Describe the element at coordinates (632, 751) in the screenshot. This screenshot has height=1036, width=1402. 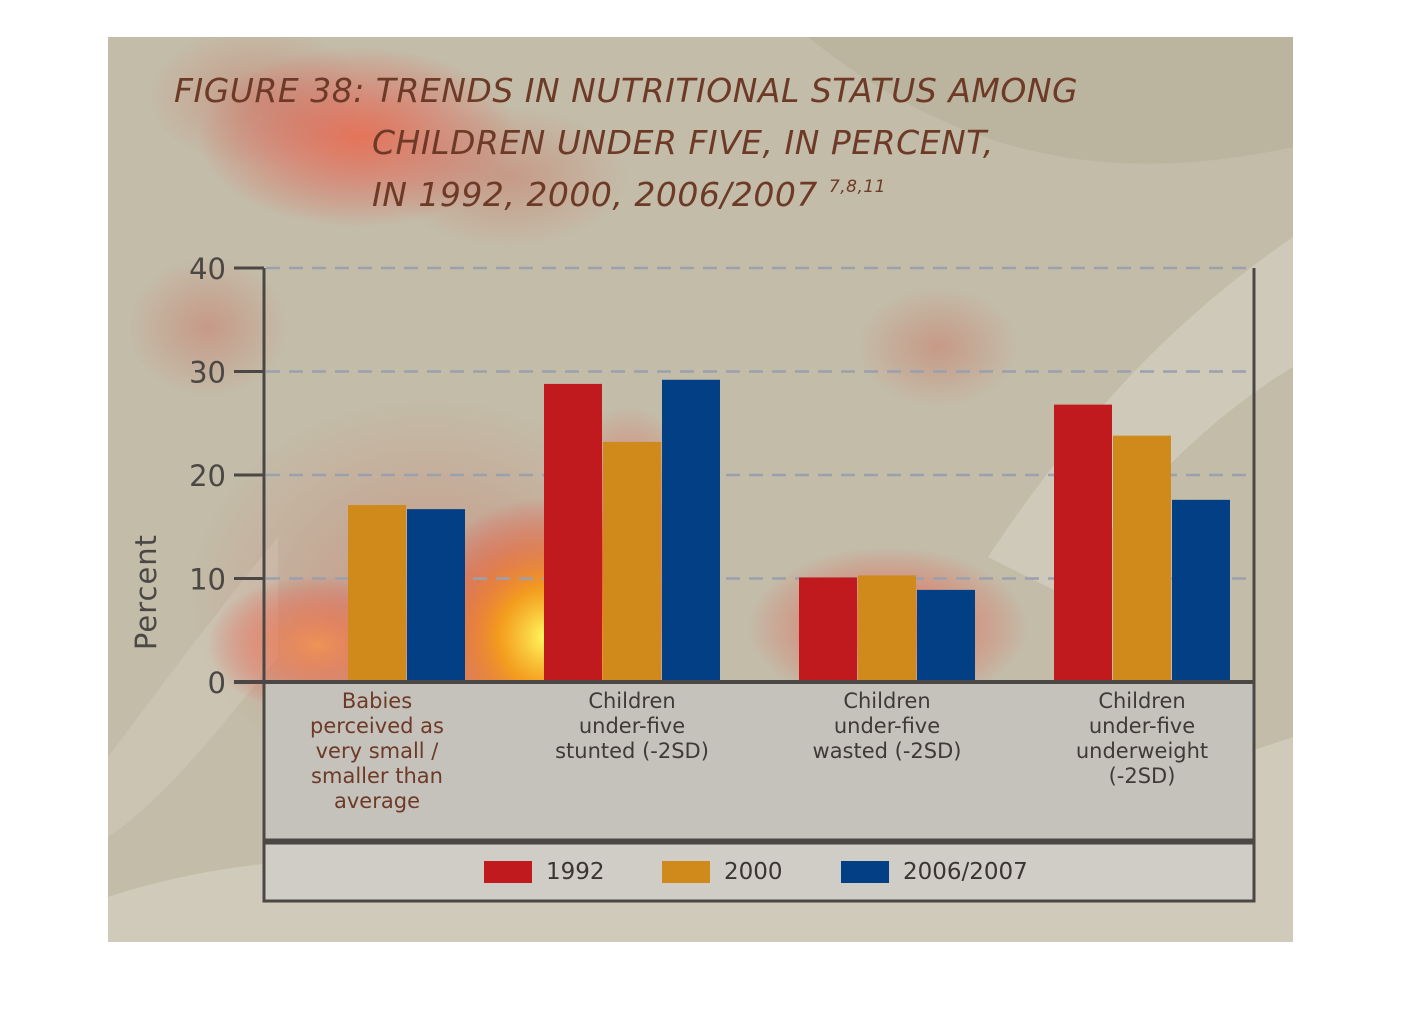
I see `x-category-label-line: stunted (-2SD)` at that location.